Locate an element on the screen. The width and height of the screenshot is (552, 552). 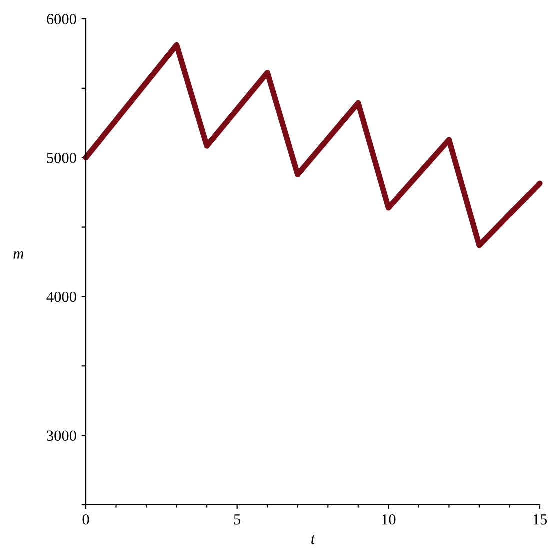
x-tick-label: 5 is located at coordinates (237, 519).